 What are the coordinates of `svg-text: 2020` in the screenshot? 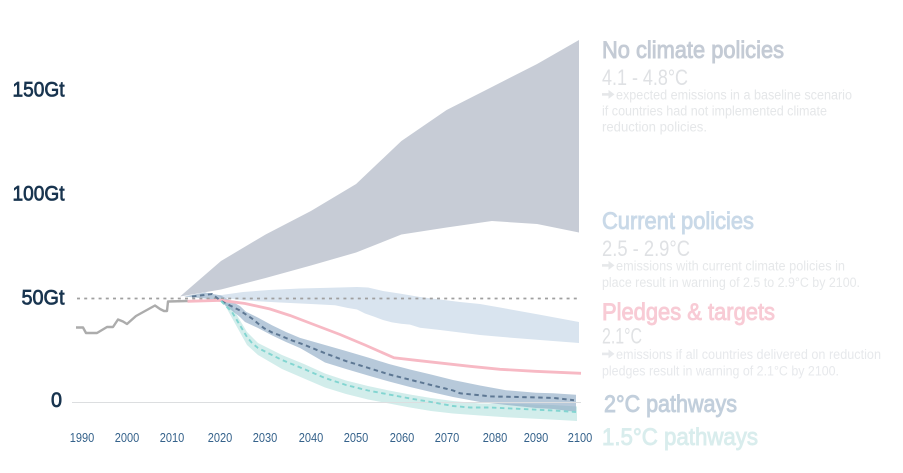 It's located at (220, 437).